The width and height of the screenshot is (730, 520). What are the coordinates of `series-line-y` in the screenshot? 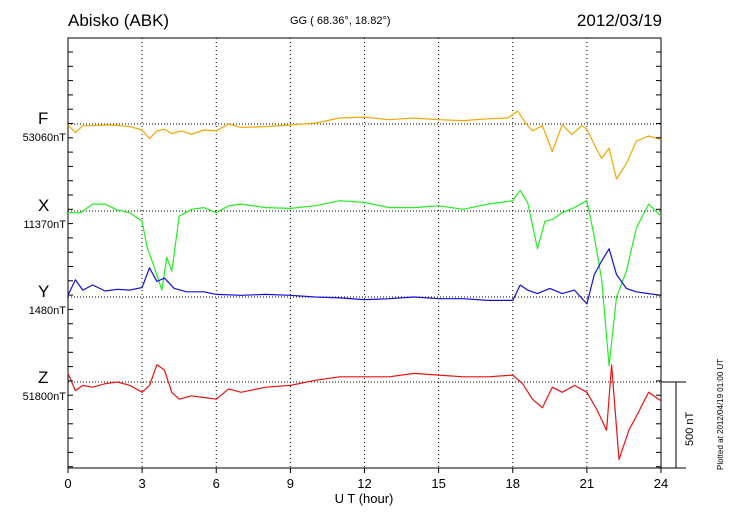 It's located at (364, 276).